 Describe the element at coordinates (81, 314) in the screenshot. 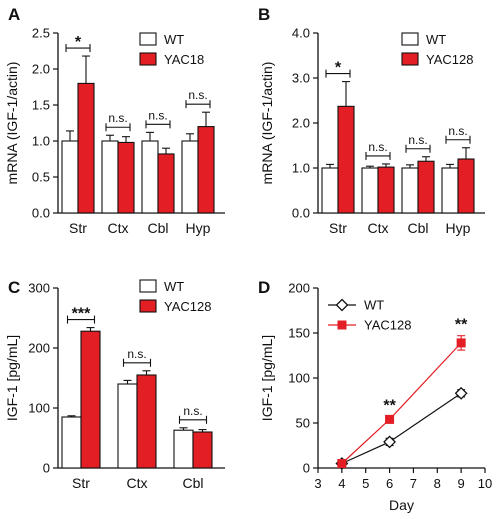

I see `significance-label: ***` at that location.